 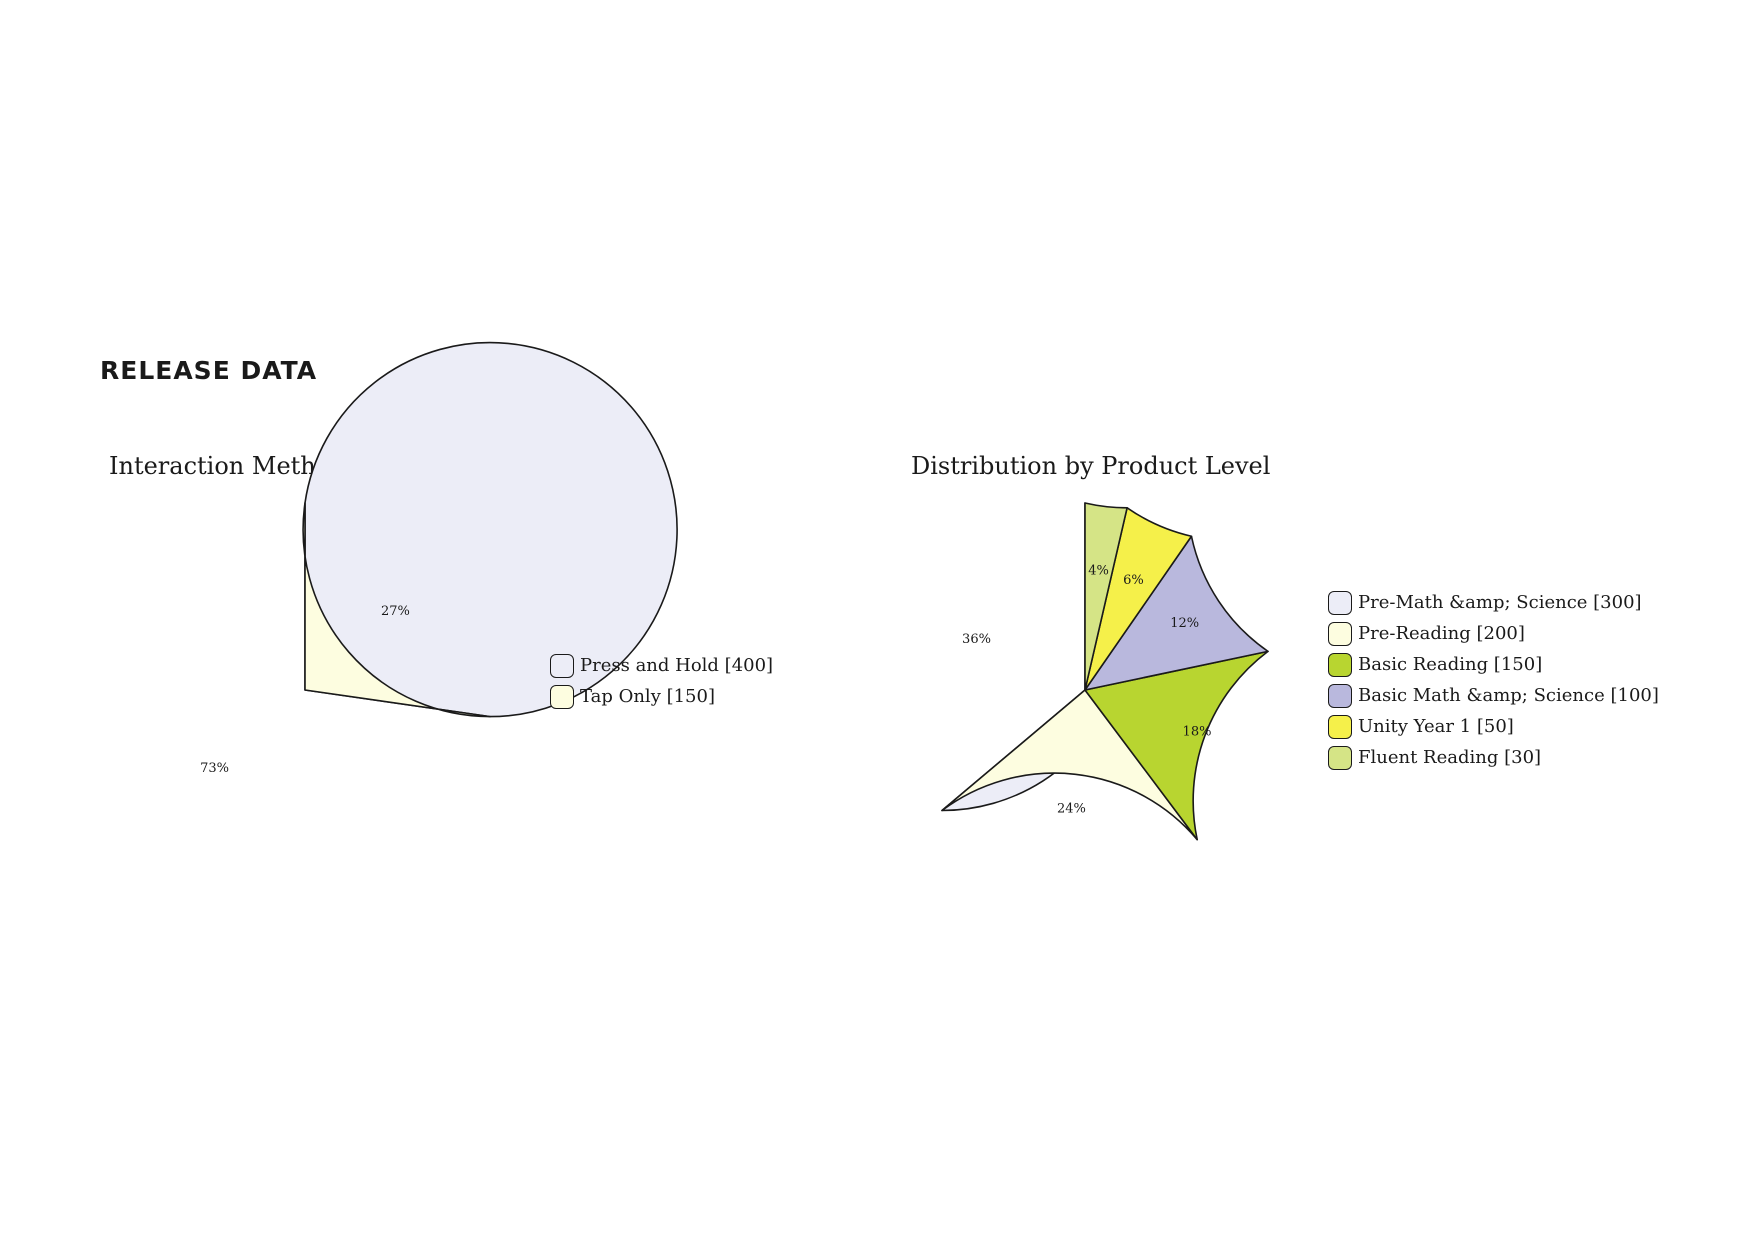 I want to click on pie-slice-tap-only, so click(x=396, y=610).